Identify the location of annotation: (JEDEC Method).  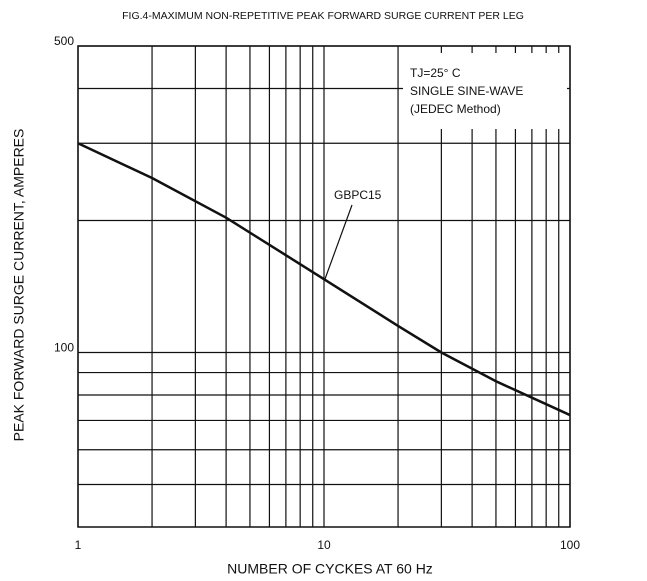
(455, 109).